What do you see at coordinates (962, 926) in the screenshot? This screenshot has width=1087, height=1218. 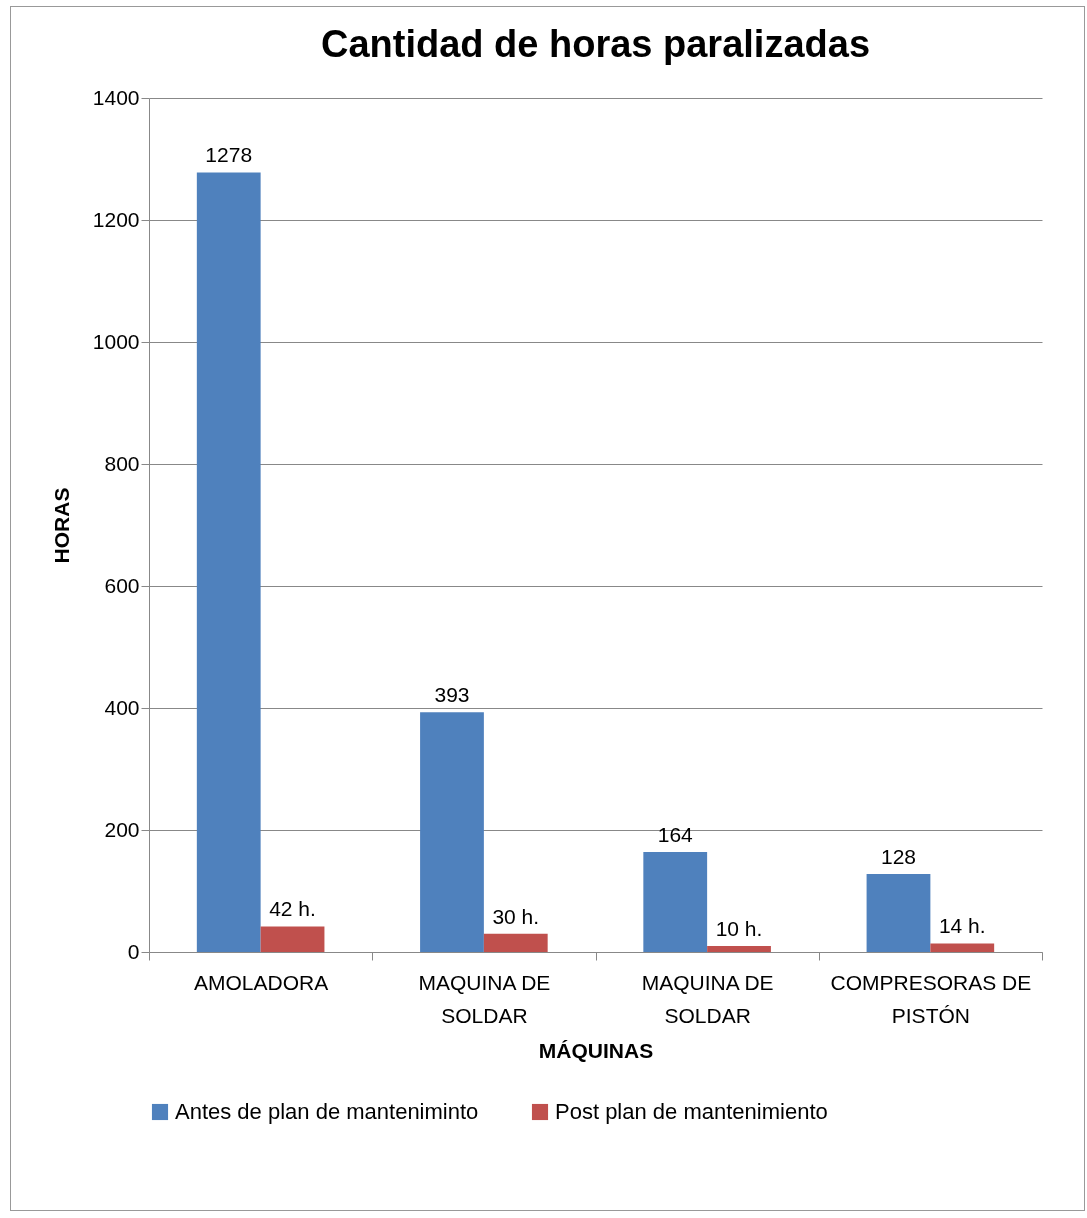 I see `data-label: 14 h.` at bounding box center [962, 926].